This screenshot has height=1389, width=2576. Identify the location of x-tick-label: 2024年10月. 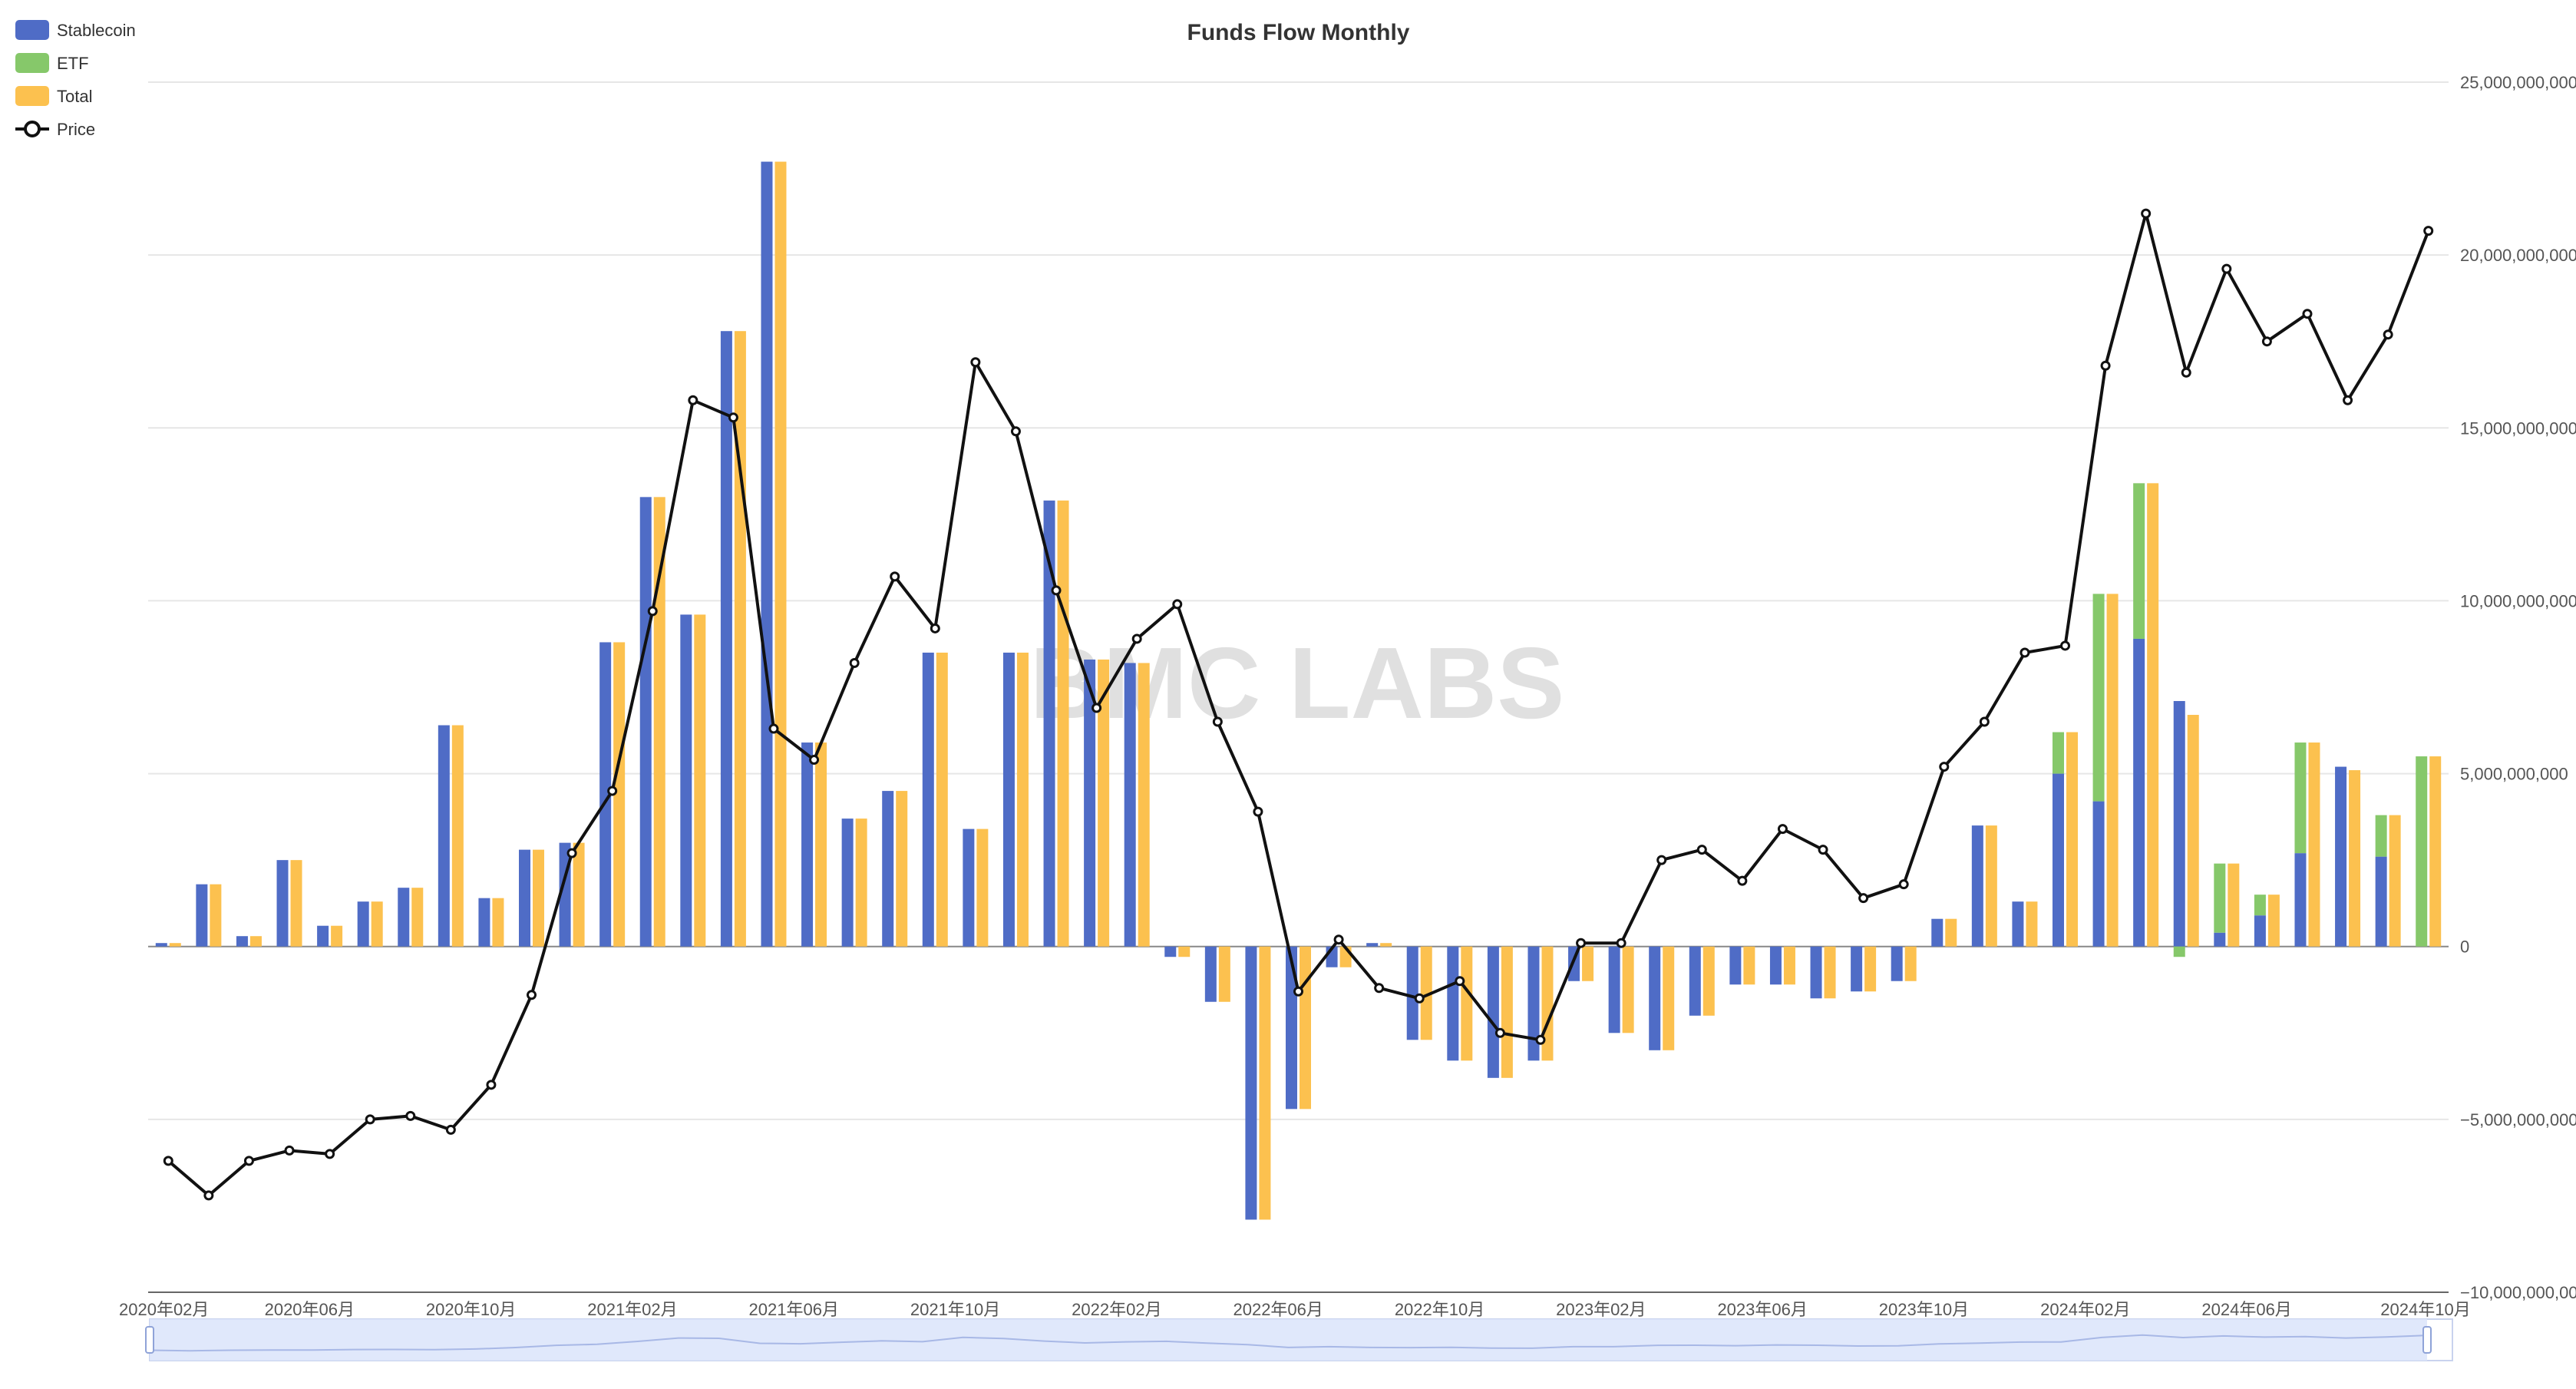
(2425, 1309).